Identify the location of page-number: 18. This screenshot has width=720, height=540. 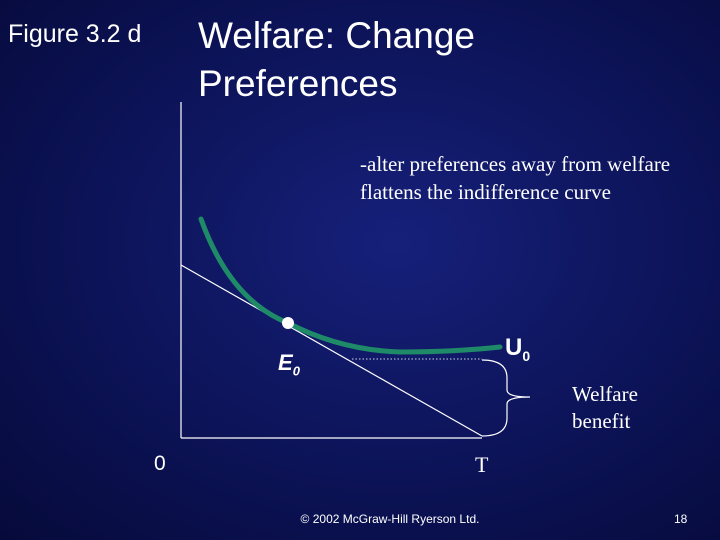
(681, 519).